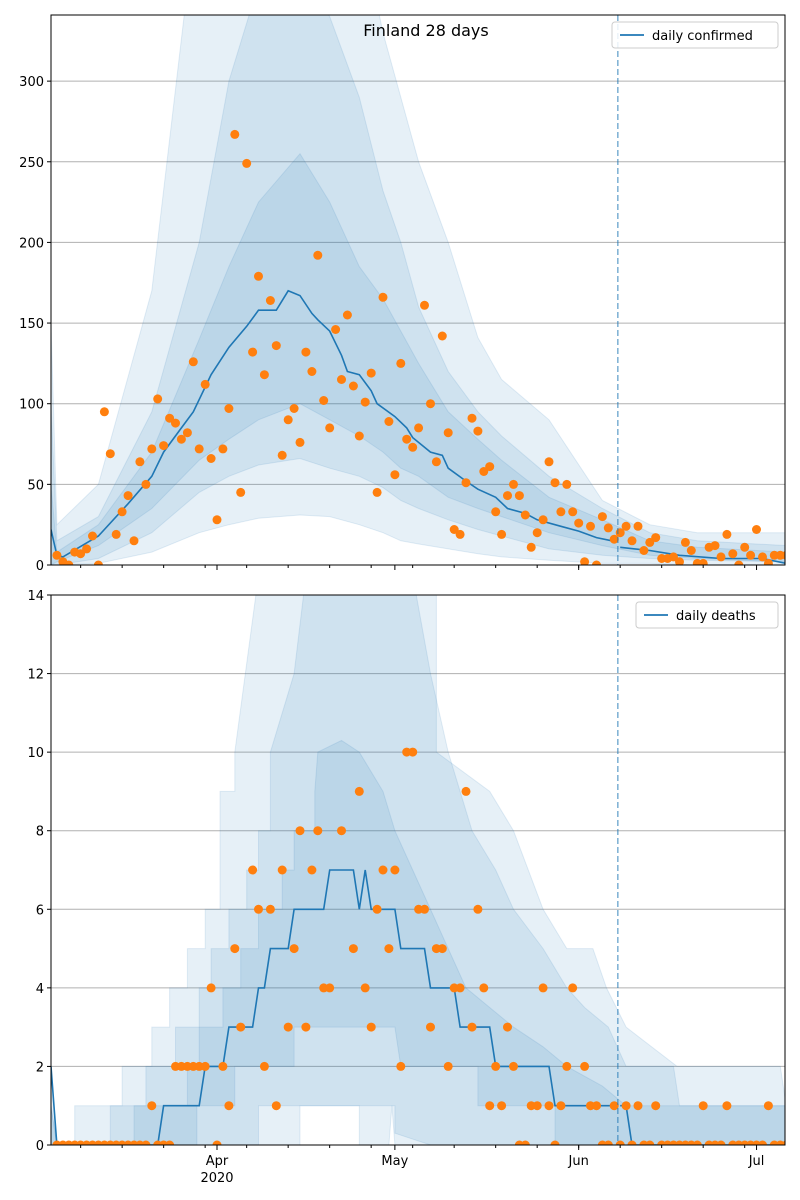 Image resolution: width=800 pixels, height=1200 pixels. What do you see at coordinates (35, 753) in the screenshot?
I see `y-tick-label: 10` at bounding box center [35, 753].